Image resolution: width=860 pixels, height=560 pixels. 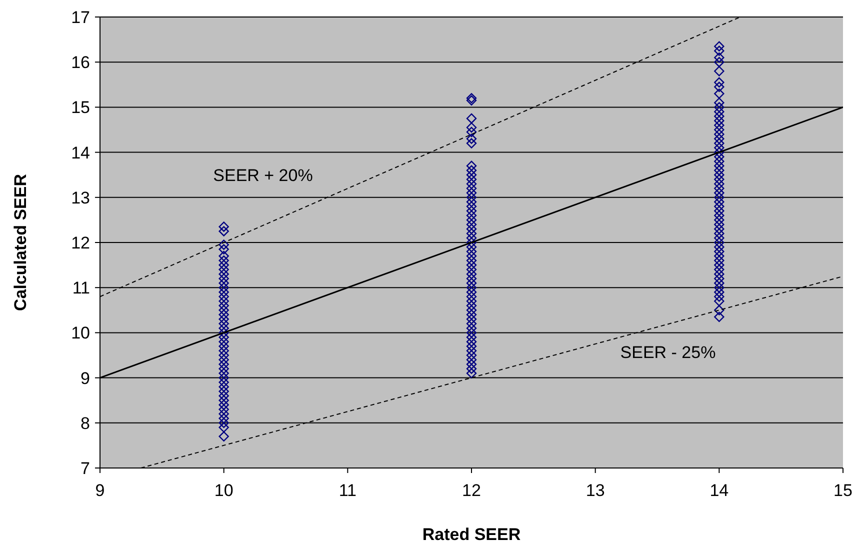 I want to click on y-tick-label: 9, so click(x=85, y=378).